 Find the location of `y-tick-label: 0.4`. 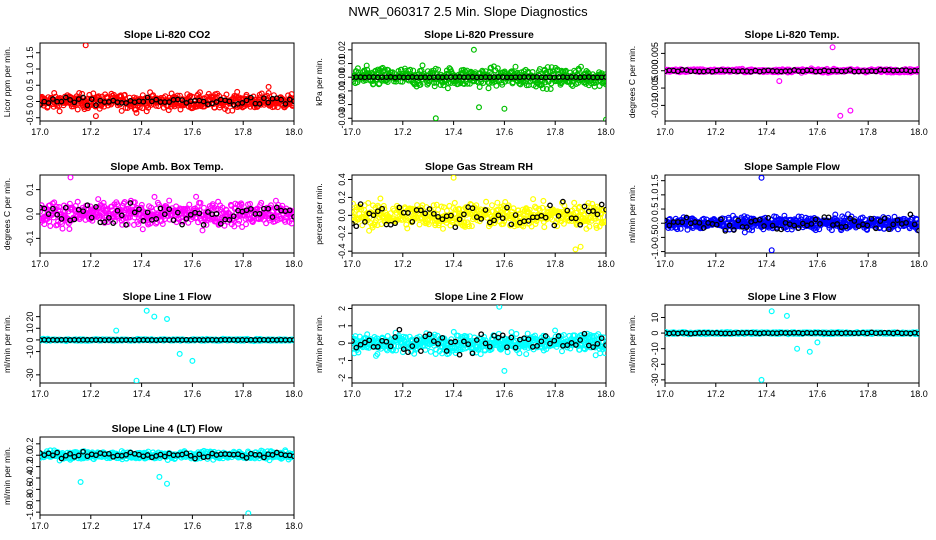

y-tick-label: 0.4 is located at coordinates (342, 179).